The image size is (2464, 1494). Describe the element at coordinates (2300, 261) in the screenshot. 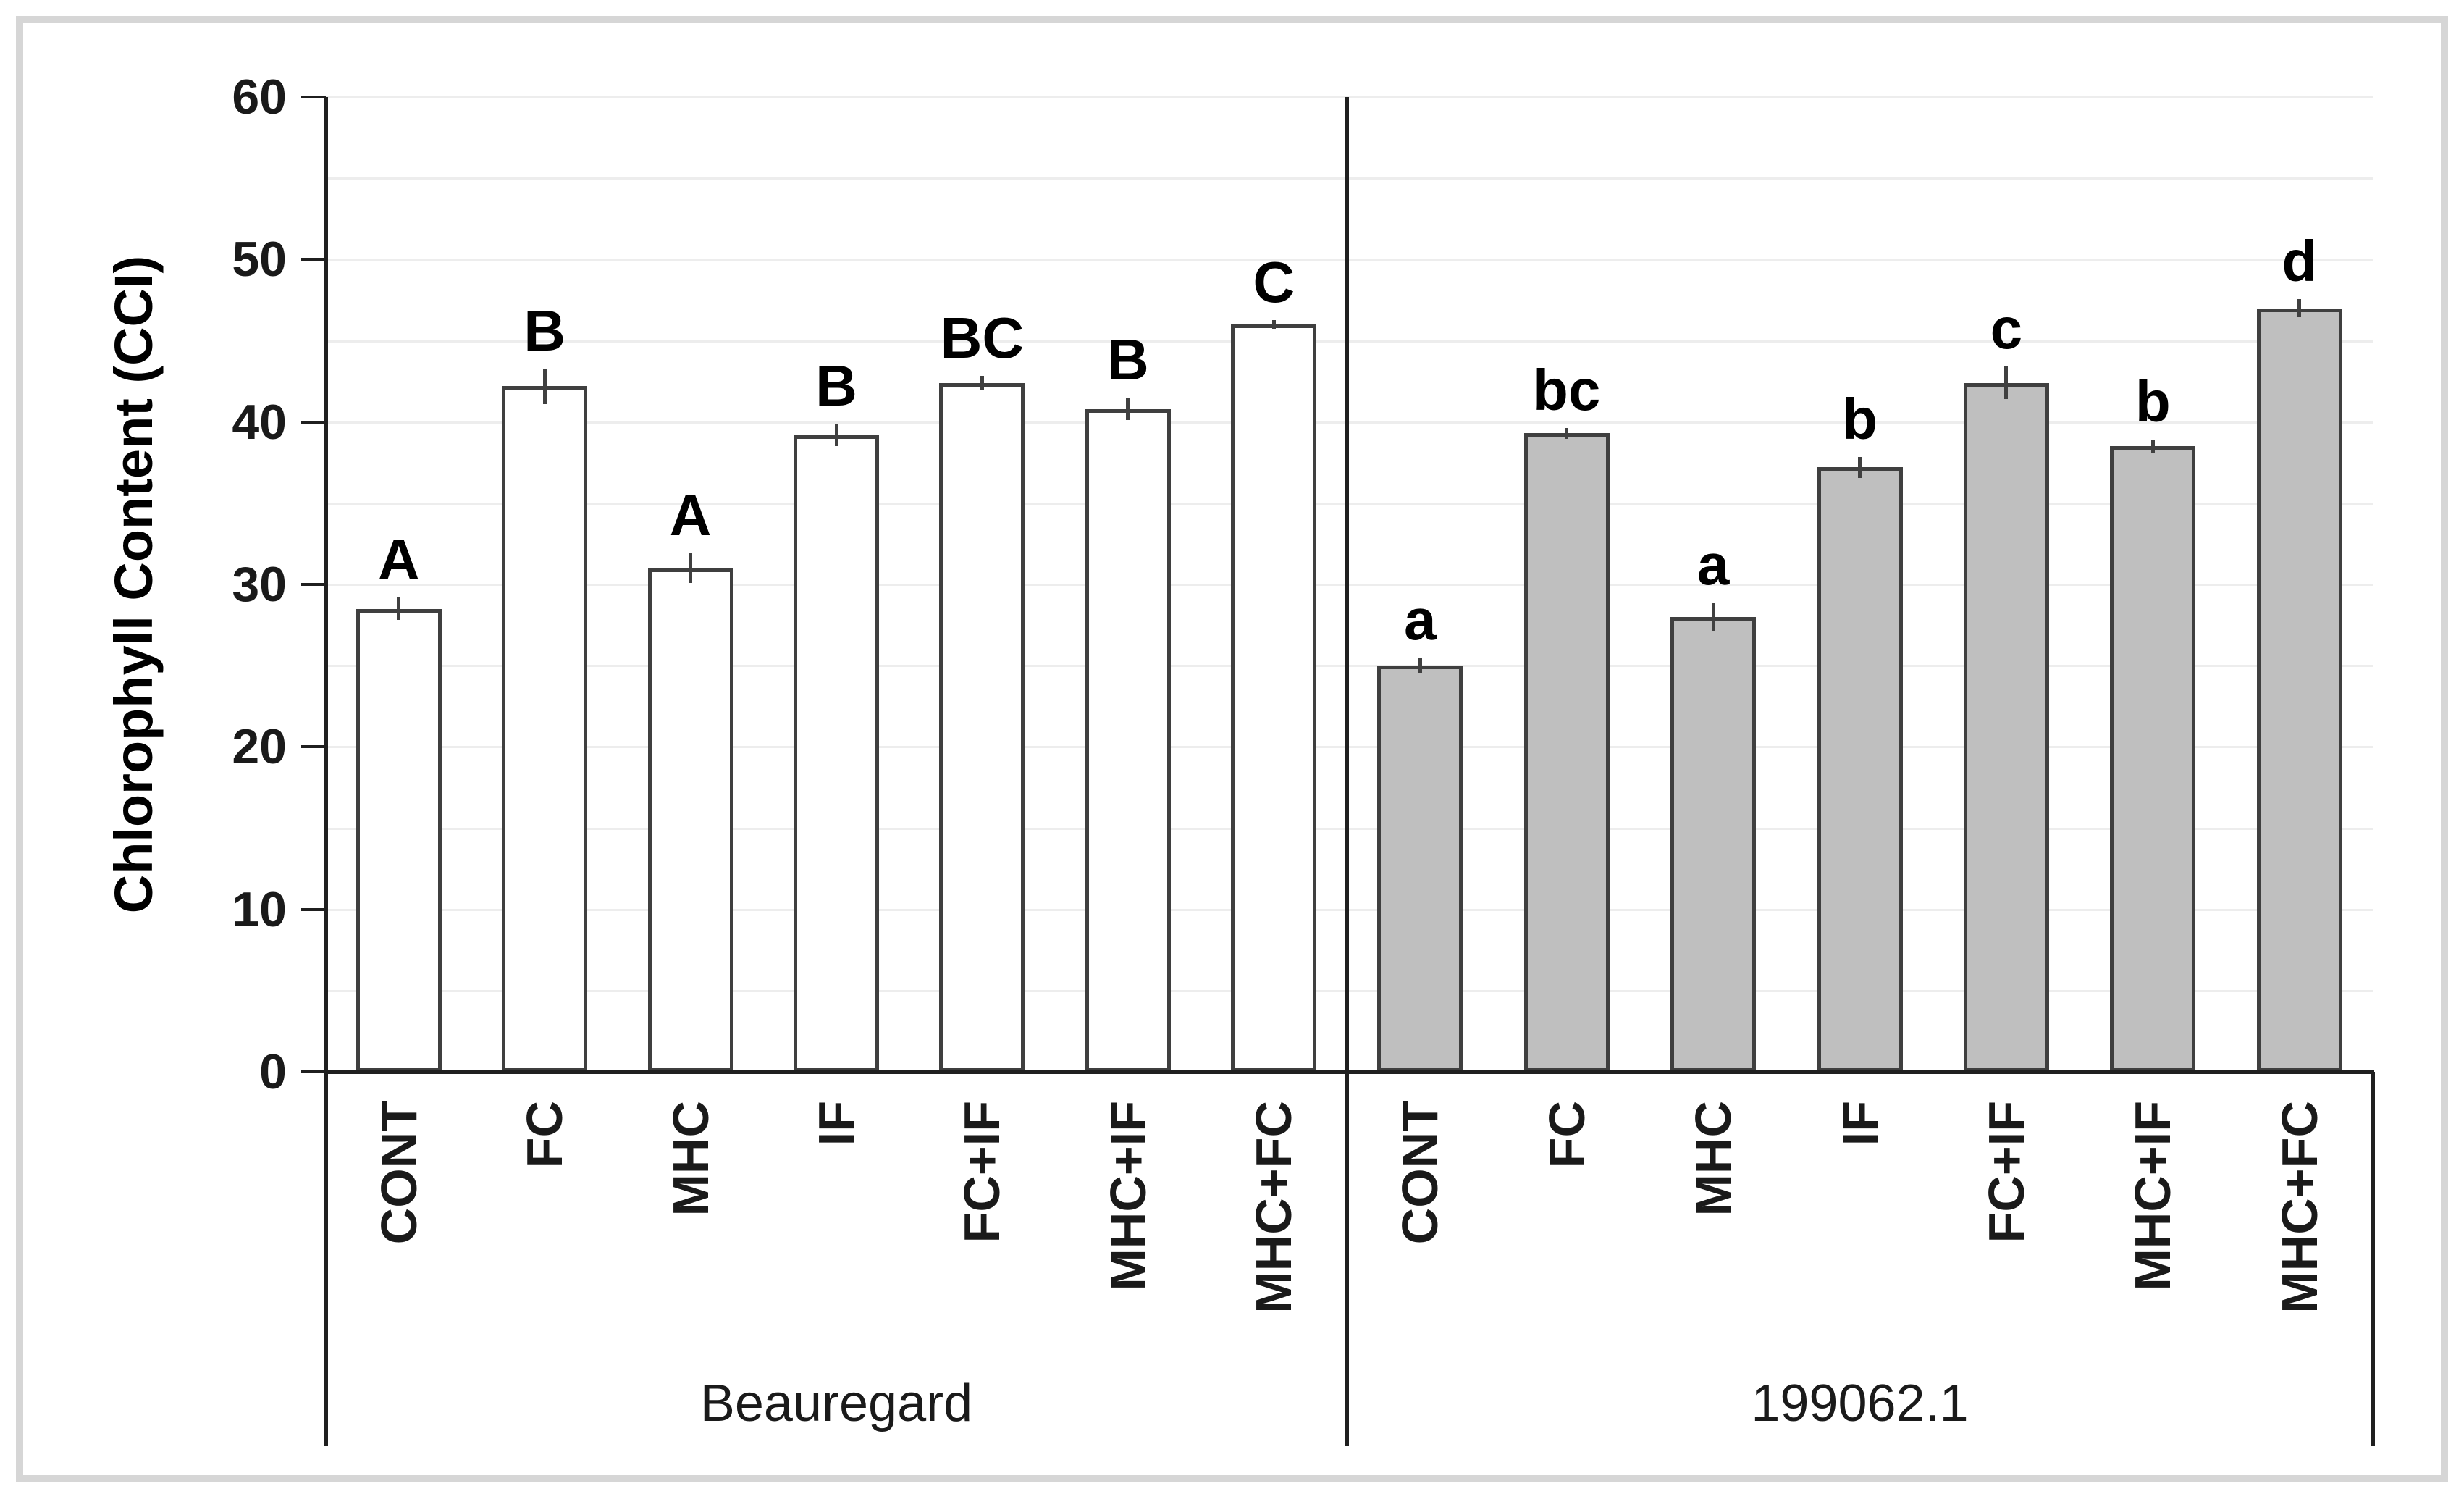

I see `significance-letter: d` at that location.